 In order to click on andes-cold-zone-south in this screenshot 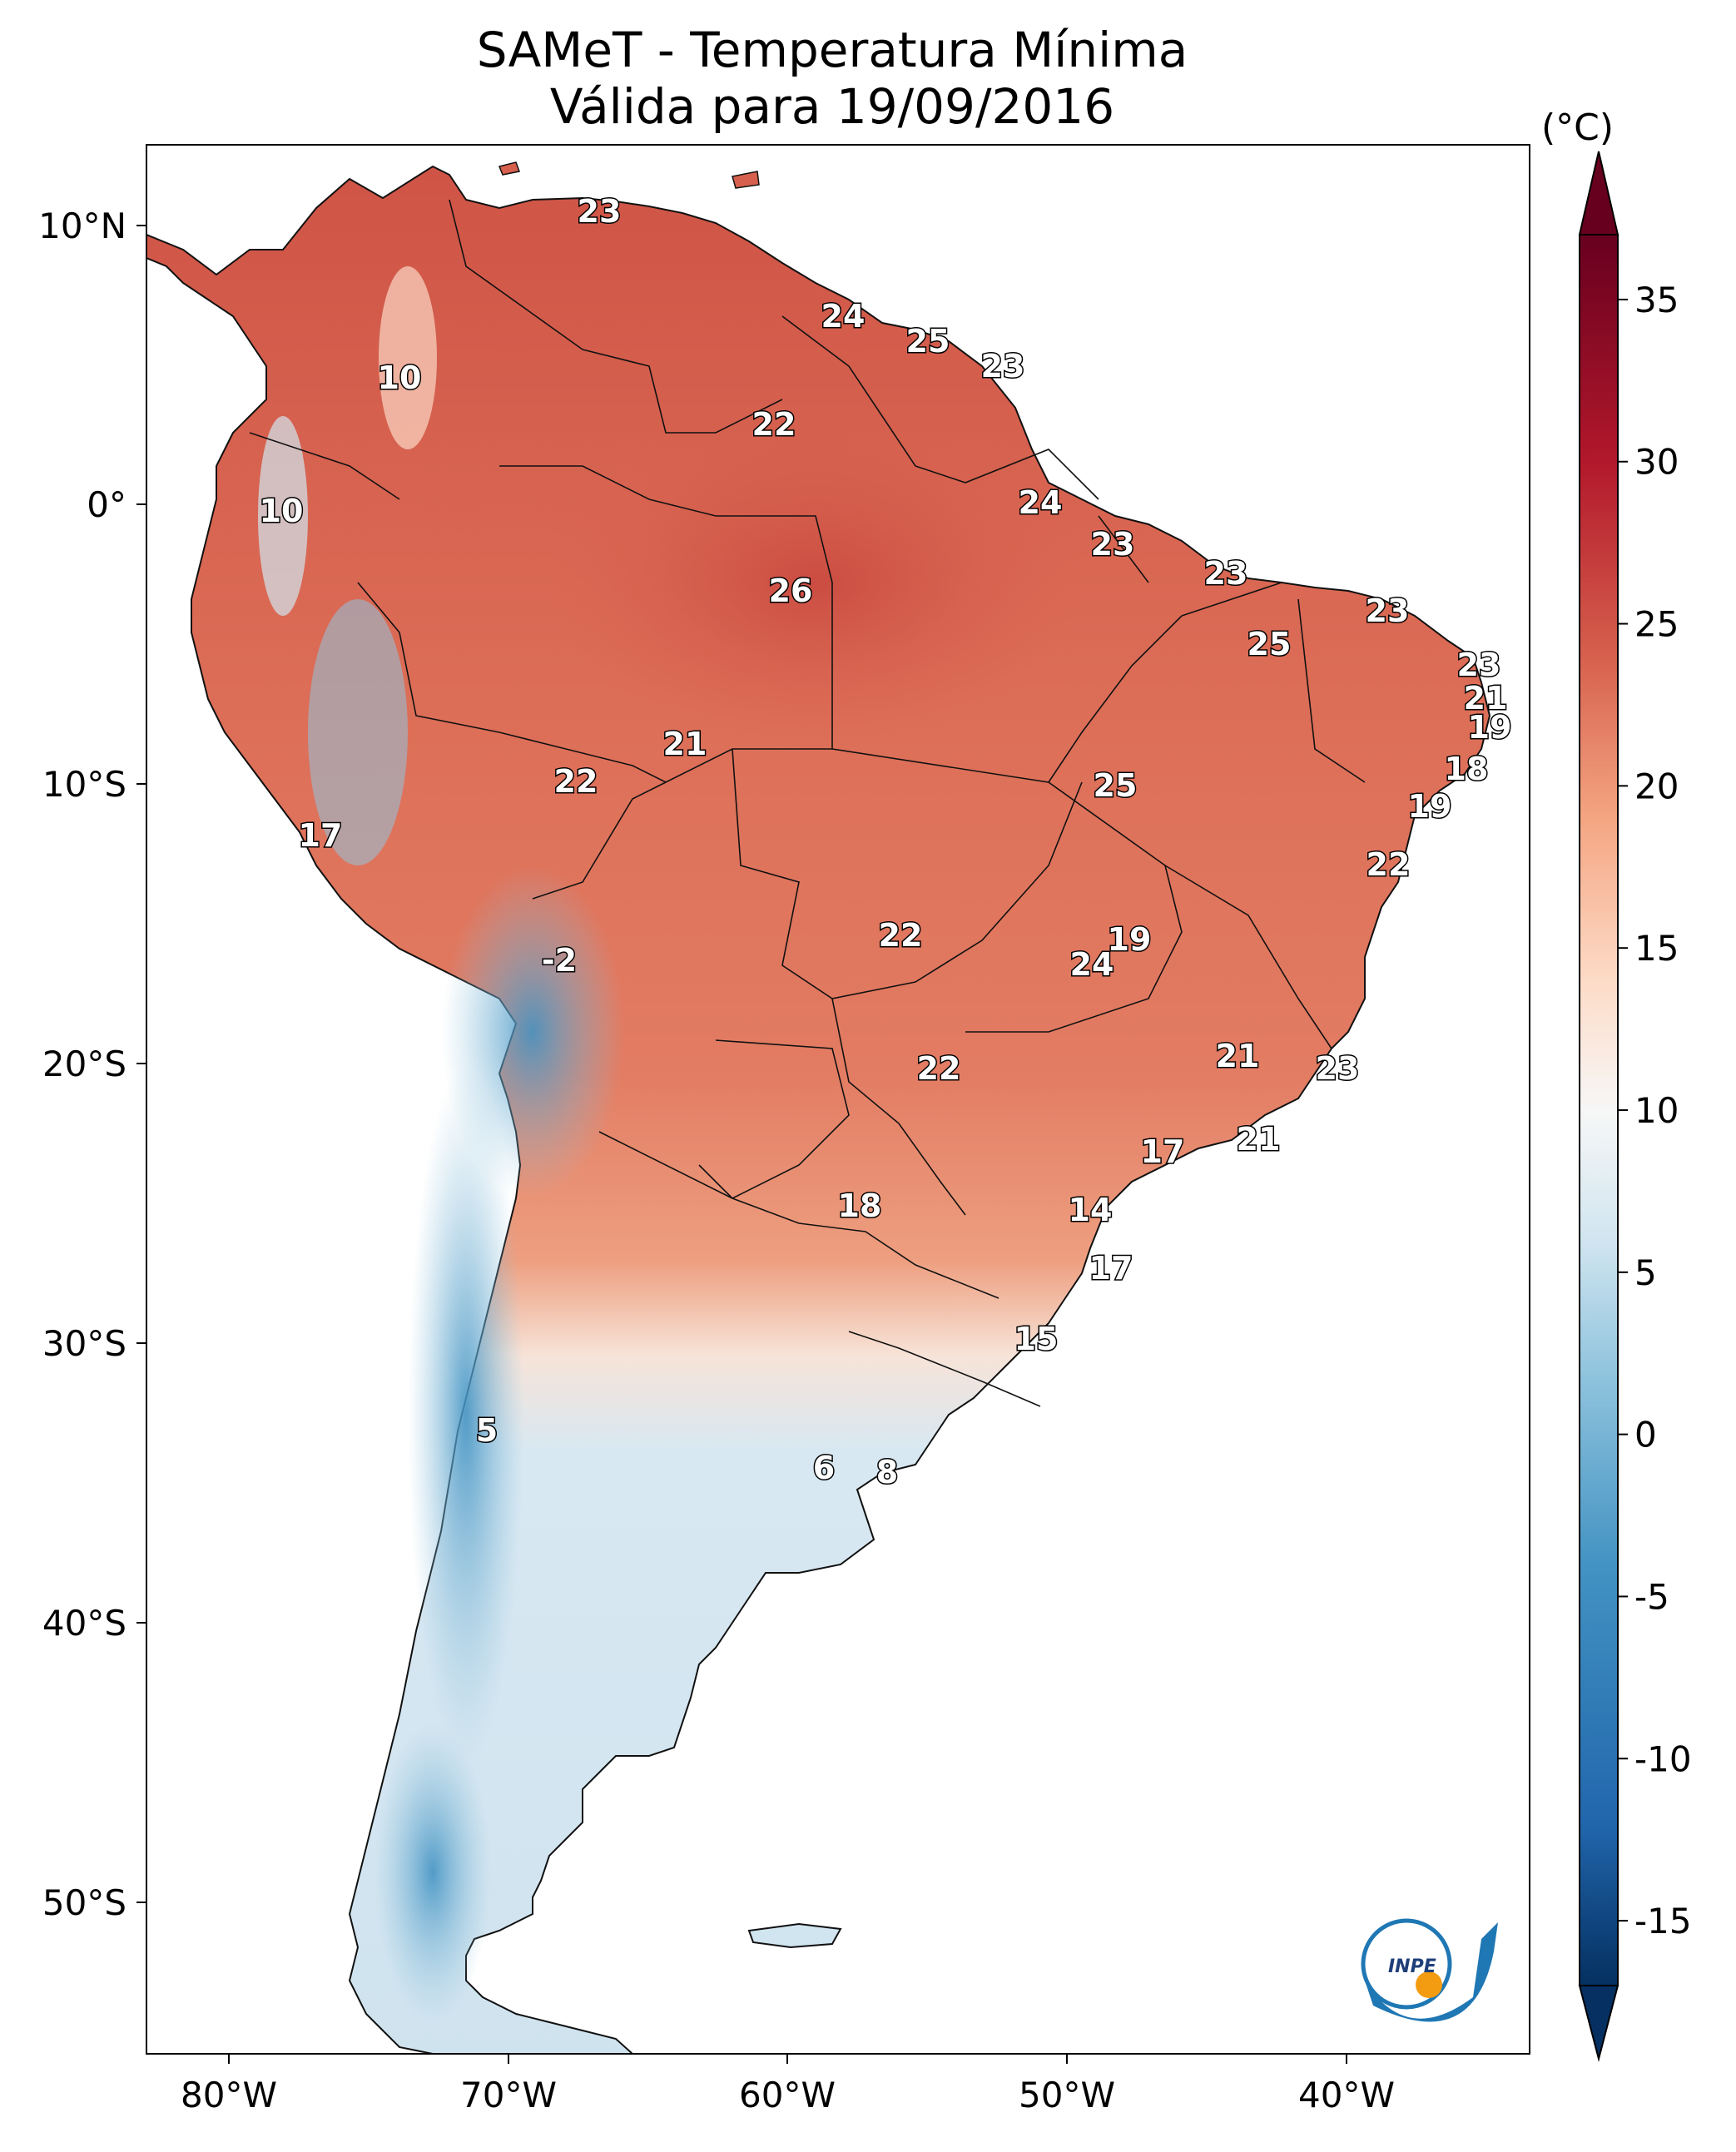, I will do `click(466, 1414)`.